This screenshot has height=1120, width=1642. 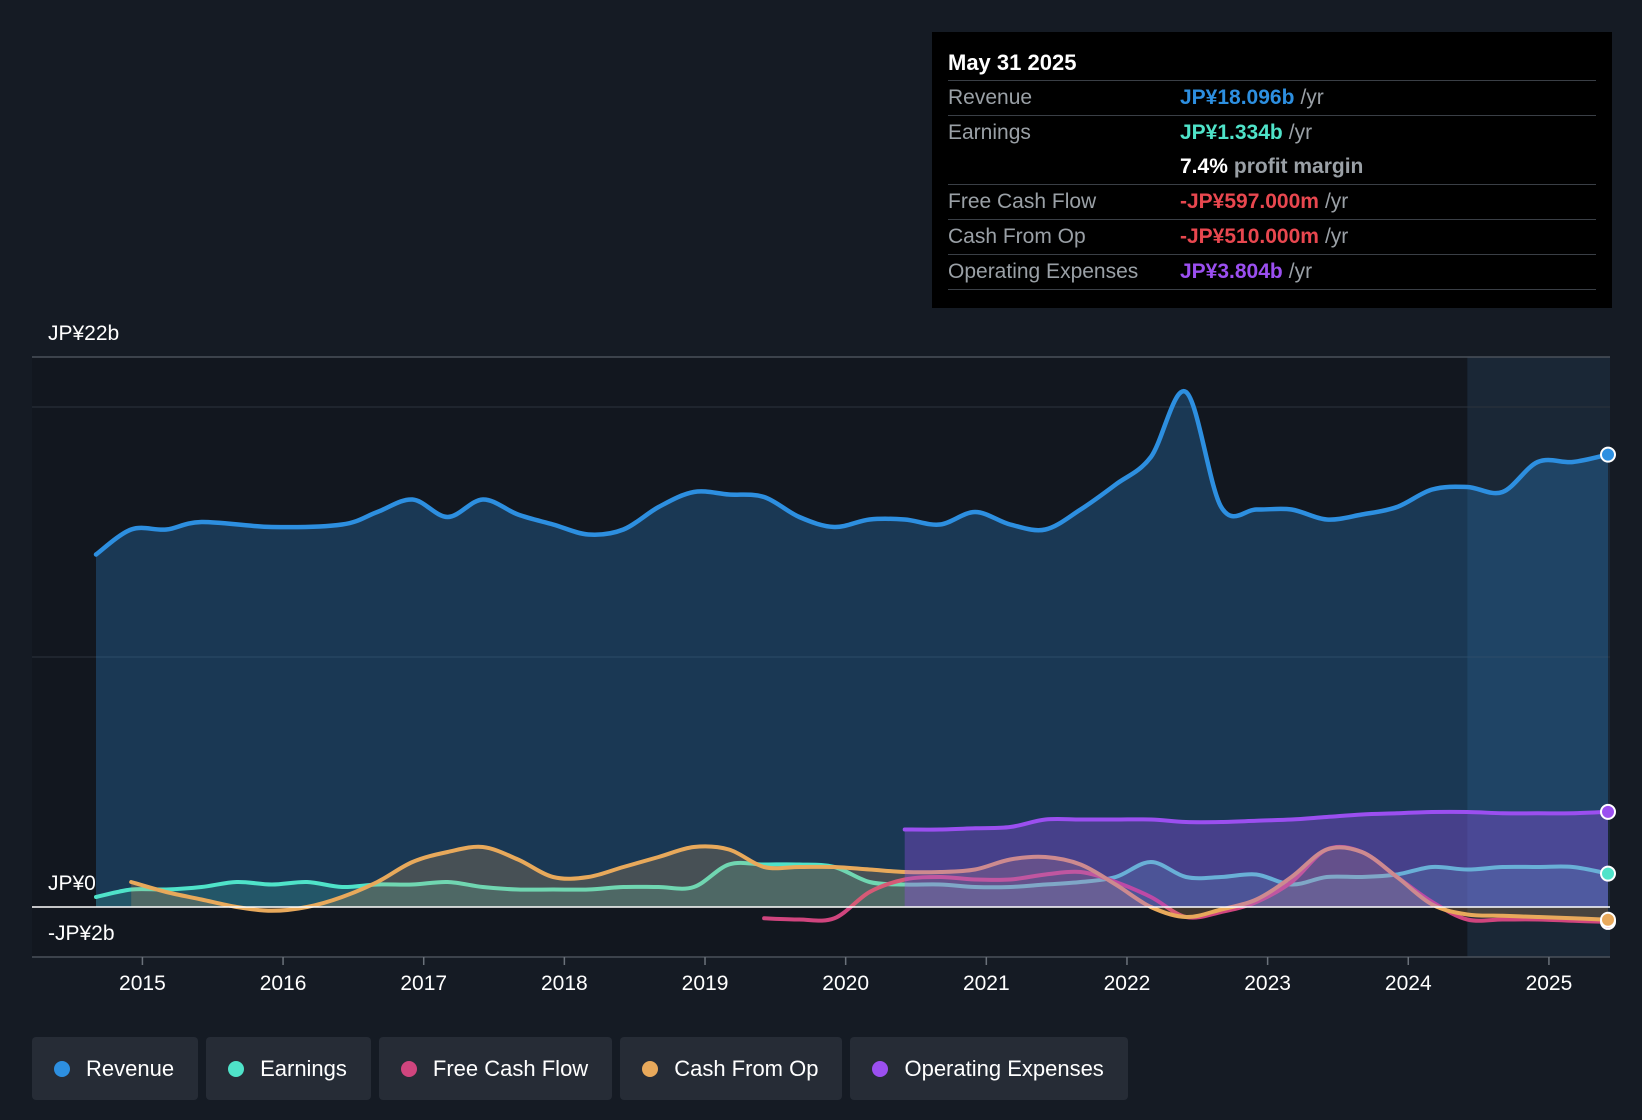 I want to click on x-tick-label: 2025, so click(x=1549, y=983).